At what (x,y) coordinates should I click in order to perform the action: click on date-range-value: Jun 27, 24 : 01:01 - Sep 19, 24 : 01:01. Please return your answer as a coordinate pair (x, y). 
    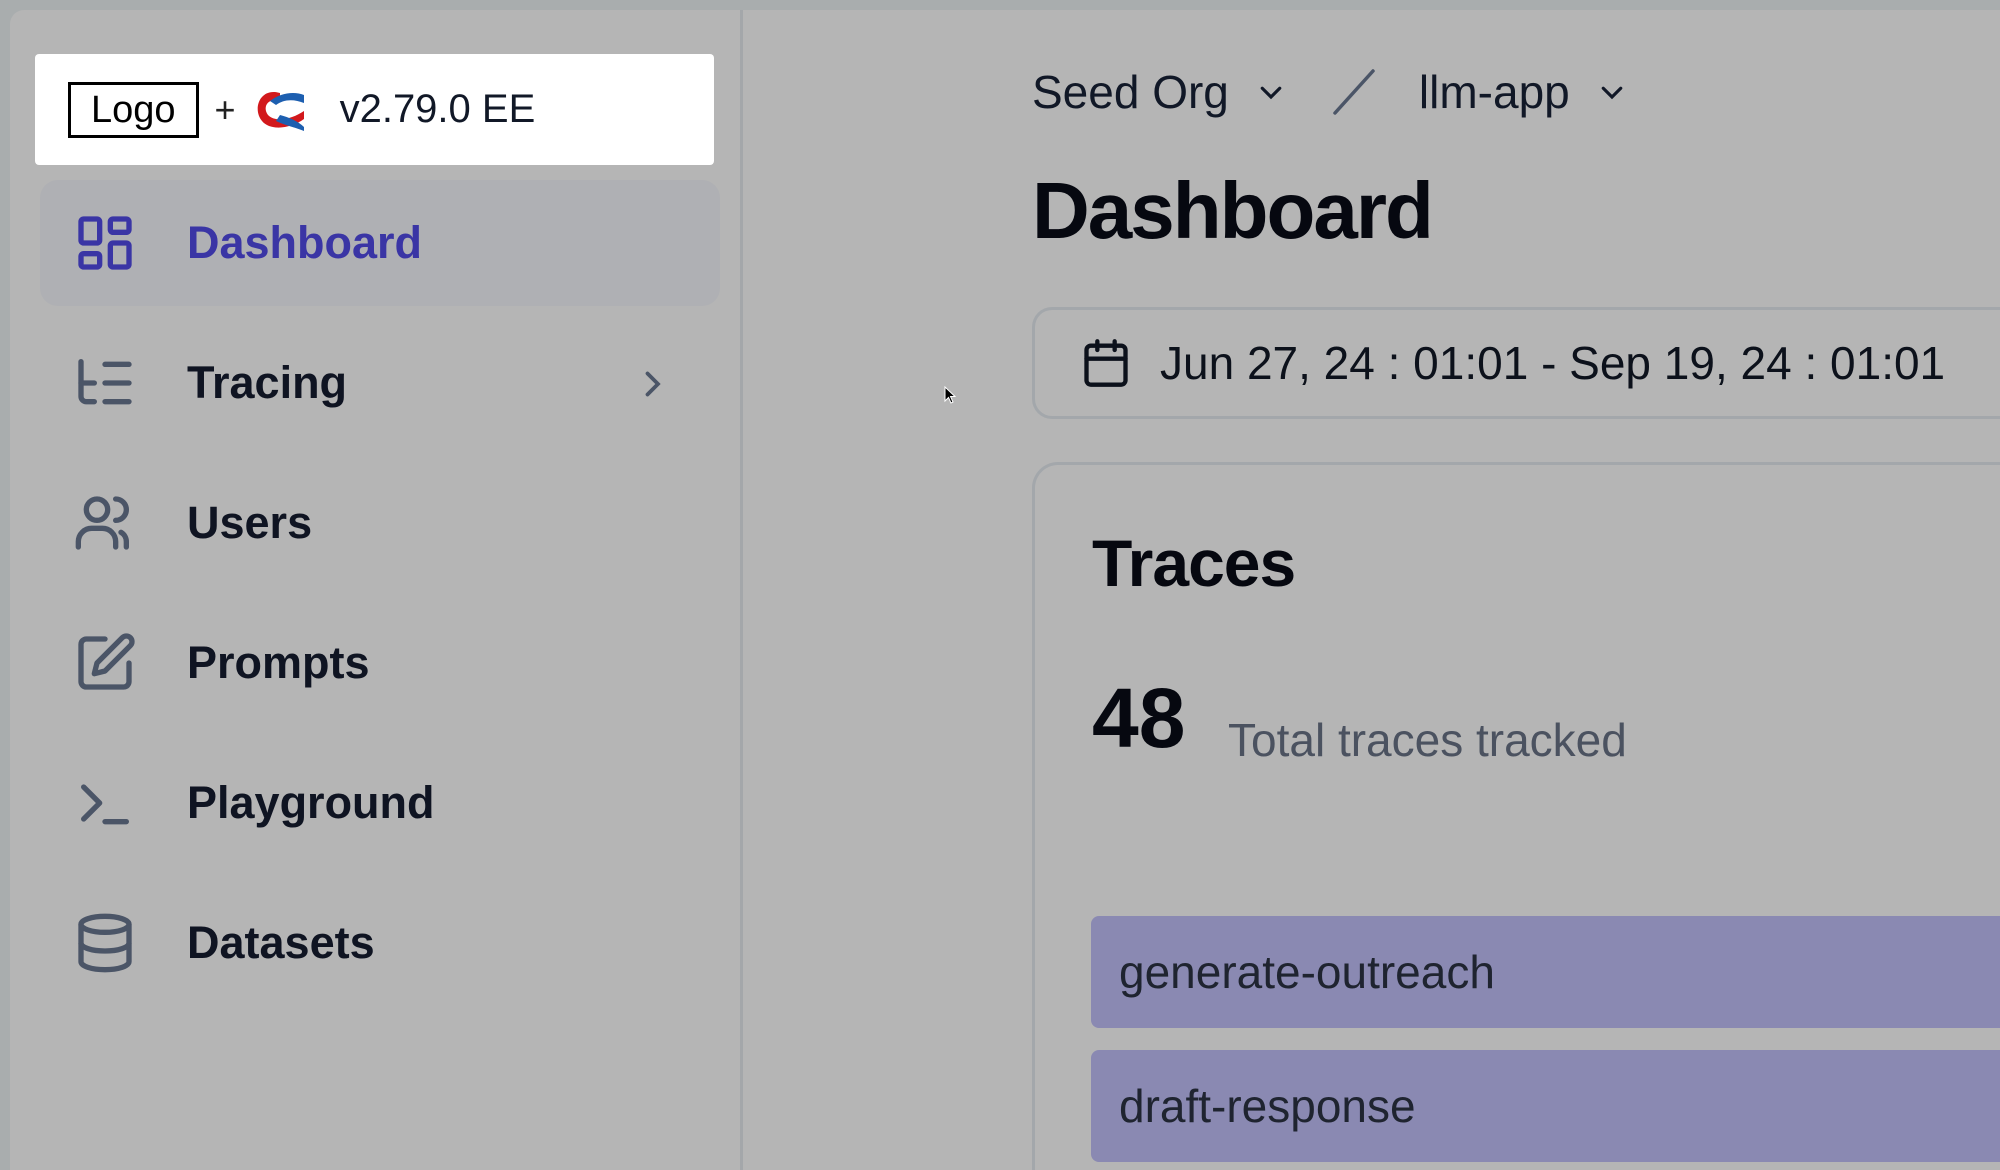
    Looking at the image, I should click on (1553, 363).